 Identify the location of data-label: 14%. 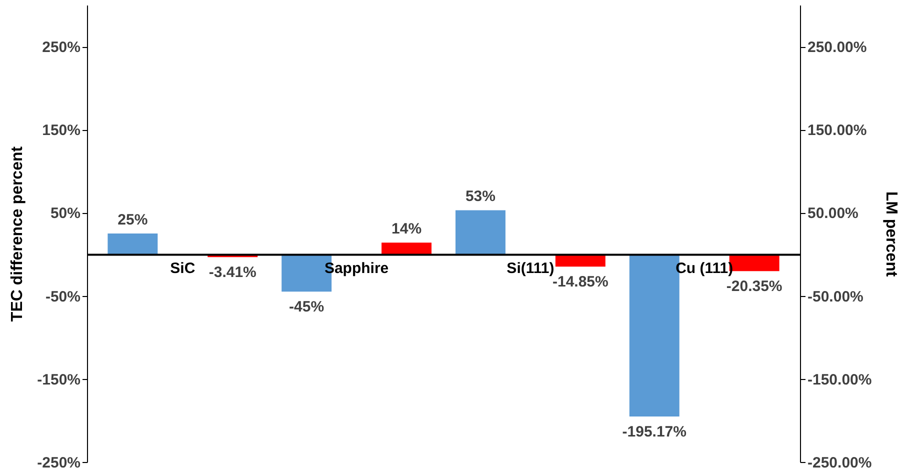
(407, 229).